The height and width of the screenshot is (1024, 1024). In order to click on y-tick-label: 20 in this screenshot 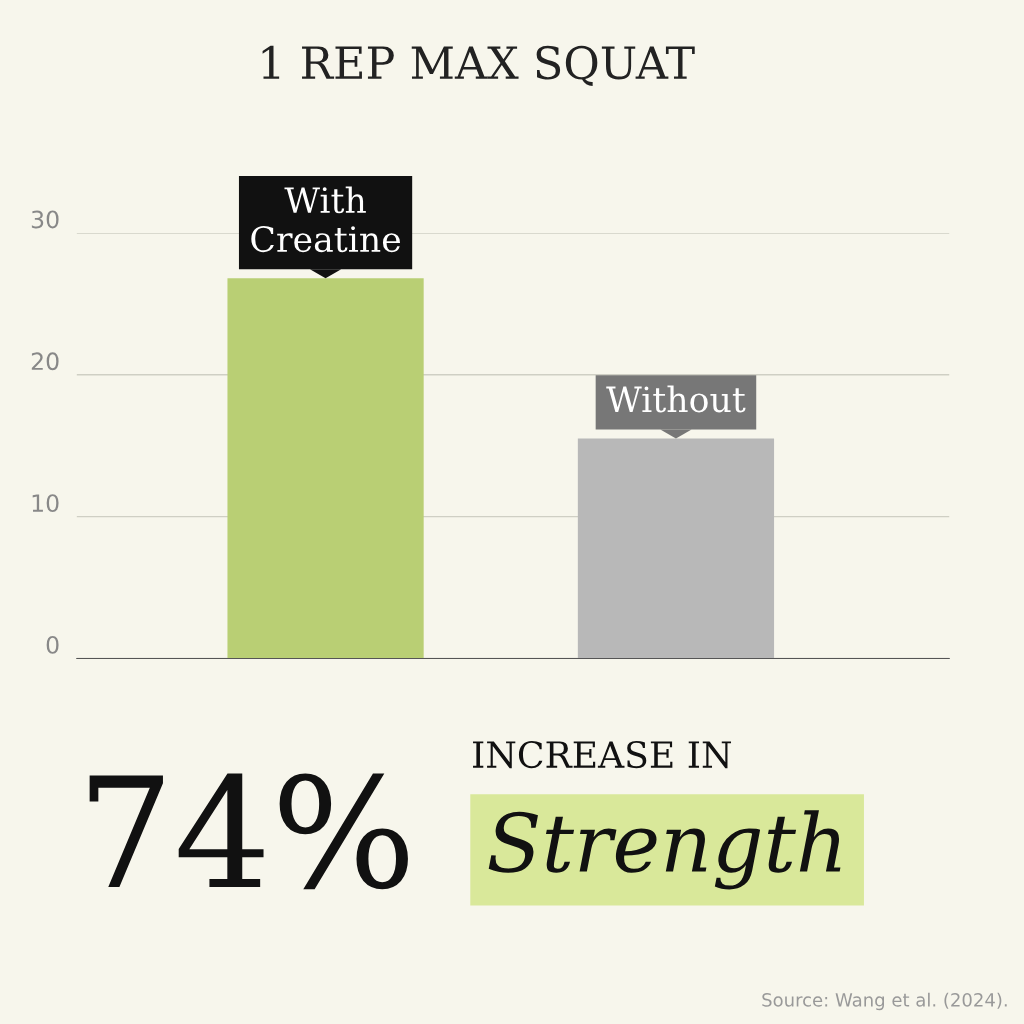, I will do `click(45, 361)`.